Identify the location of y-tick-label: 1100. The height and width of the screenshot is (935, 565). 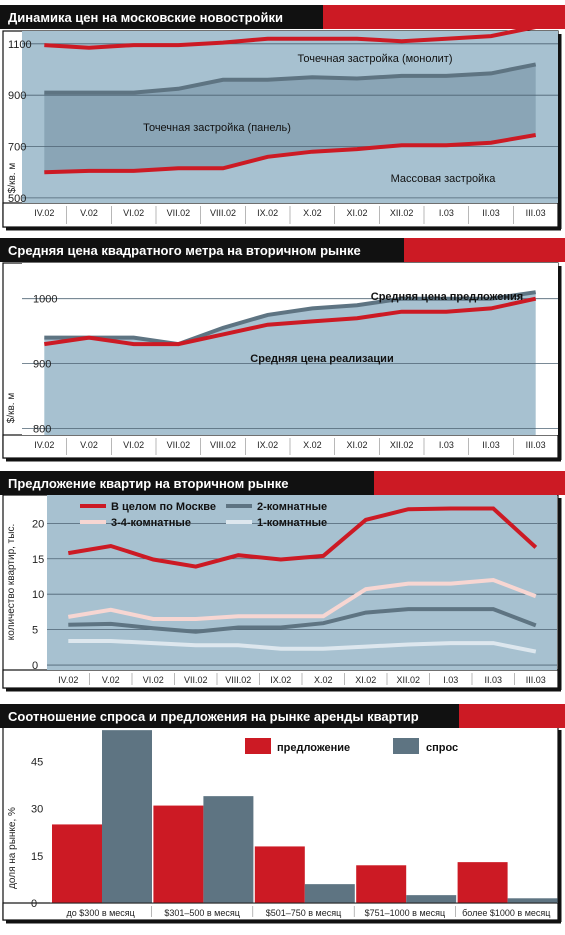
(20, 45).